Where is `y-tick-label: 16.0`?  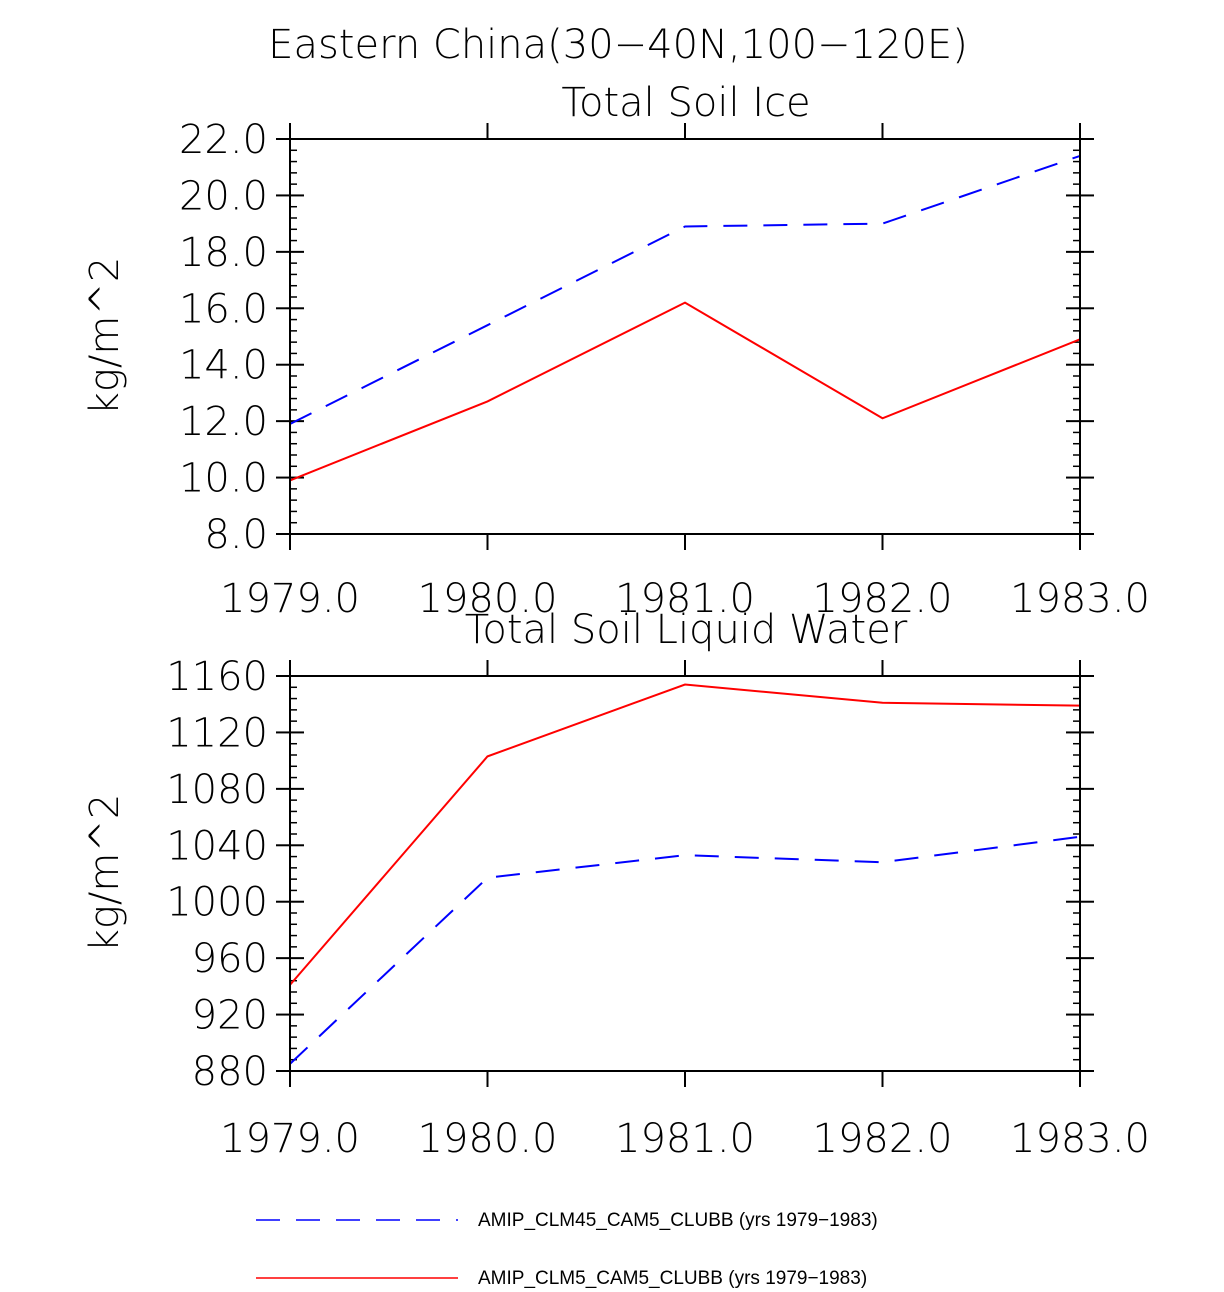
y-tick-label: 16.0 is located at coordinates (223, 309).